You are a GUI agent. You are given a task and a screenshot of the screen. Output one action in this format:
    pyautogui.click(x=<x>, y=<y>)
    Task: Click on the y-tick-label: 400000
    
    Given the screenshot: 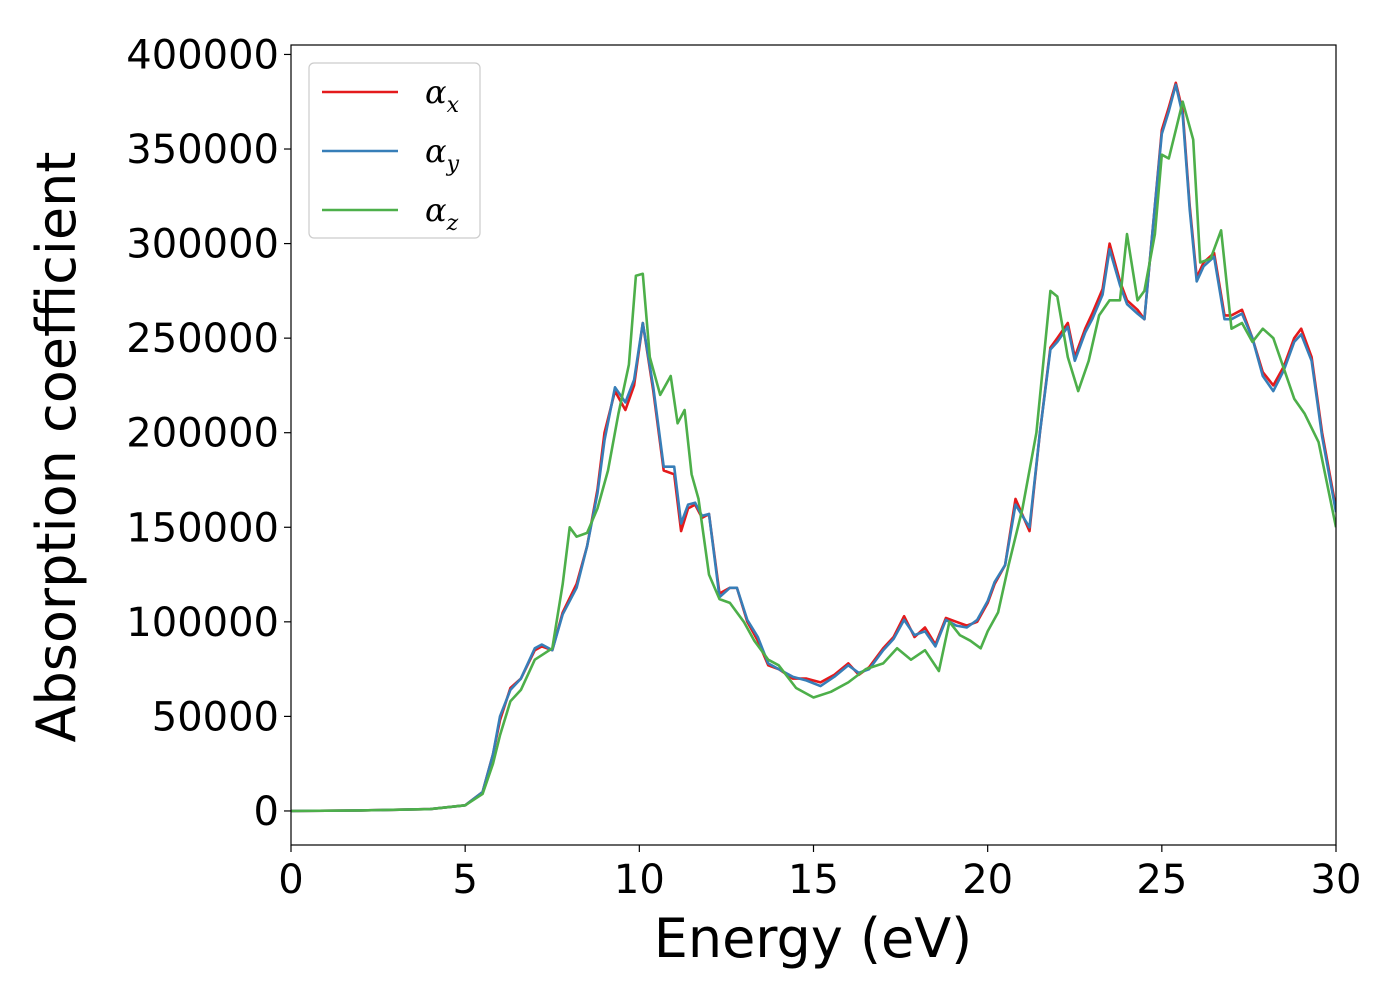 What is the action you would take?
    pyautogui.click(x=202, y=55)
    